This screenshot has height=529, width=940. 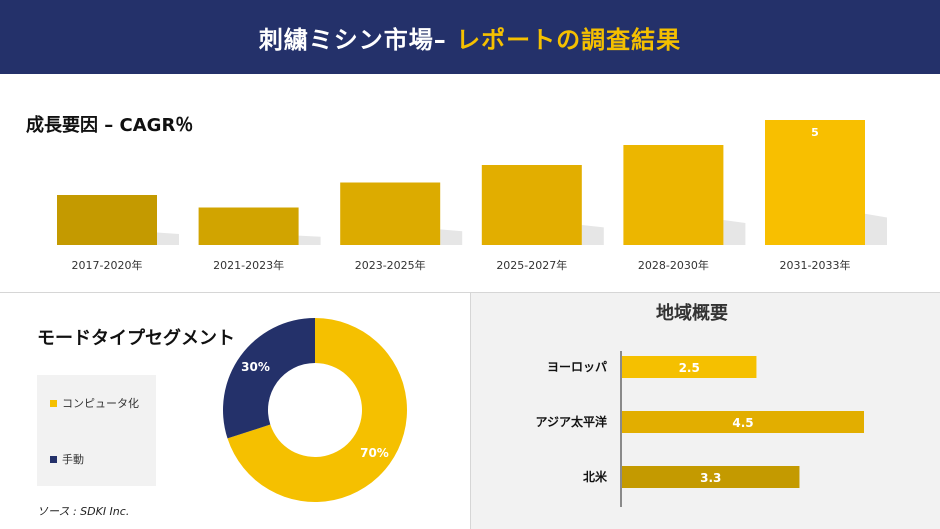 What do you see at coordinates (357, 39) in the screenshot?
I see `title-main: 刺繍ミシン市場–` at bounding box center [357, 39].